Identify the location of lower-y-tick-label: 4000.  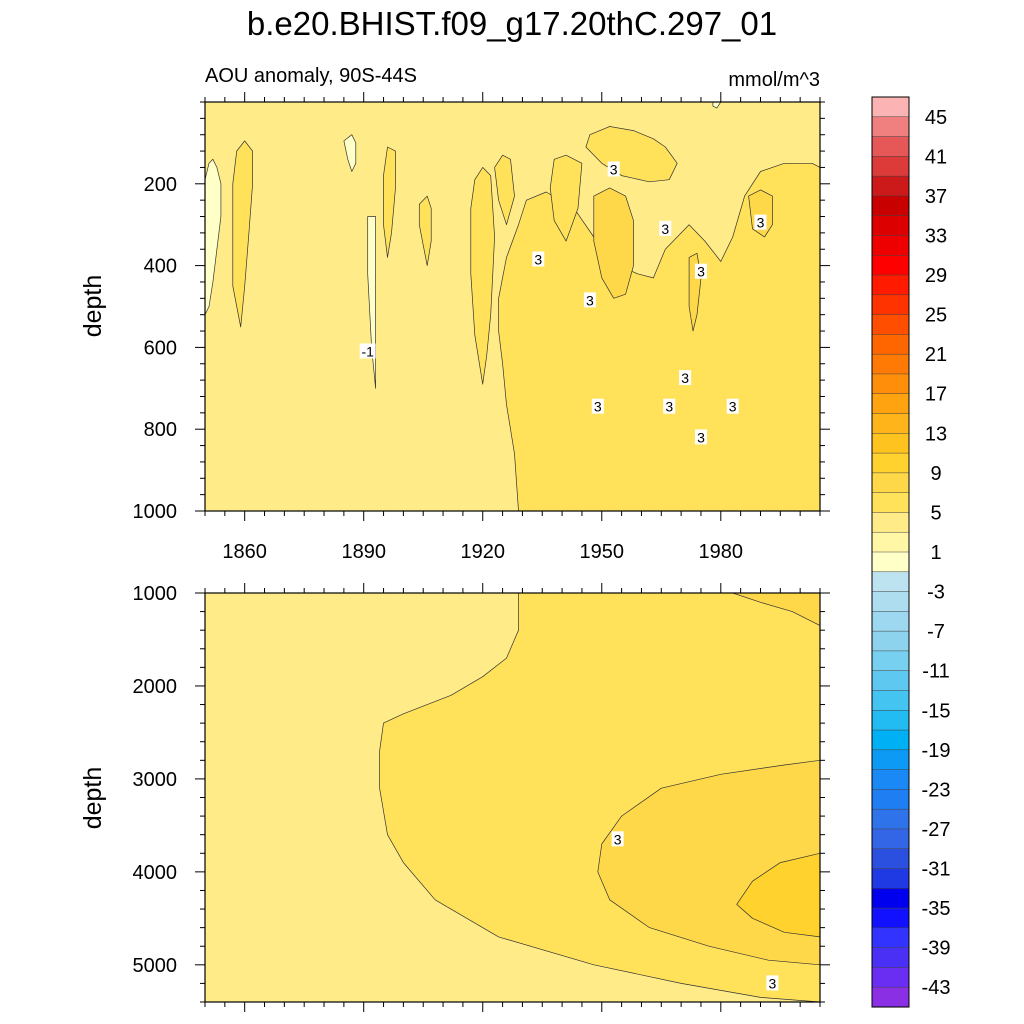
(155, 873).